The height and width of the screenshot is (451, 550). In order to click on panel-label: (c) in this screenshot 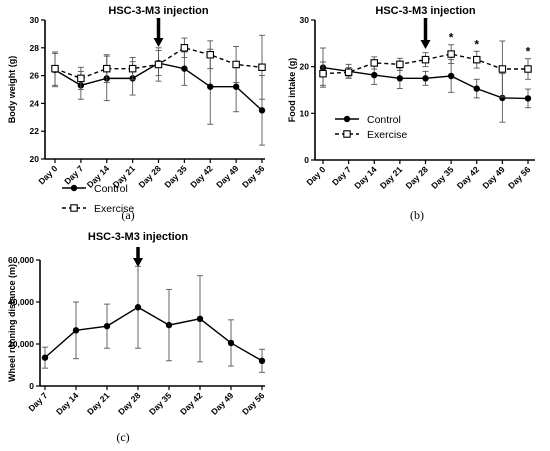, I will do `click(122, 437)`.